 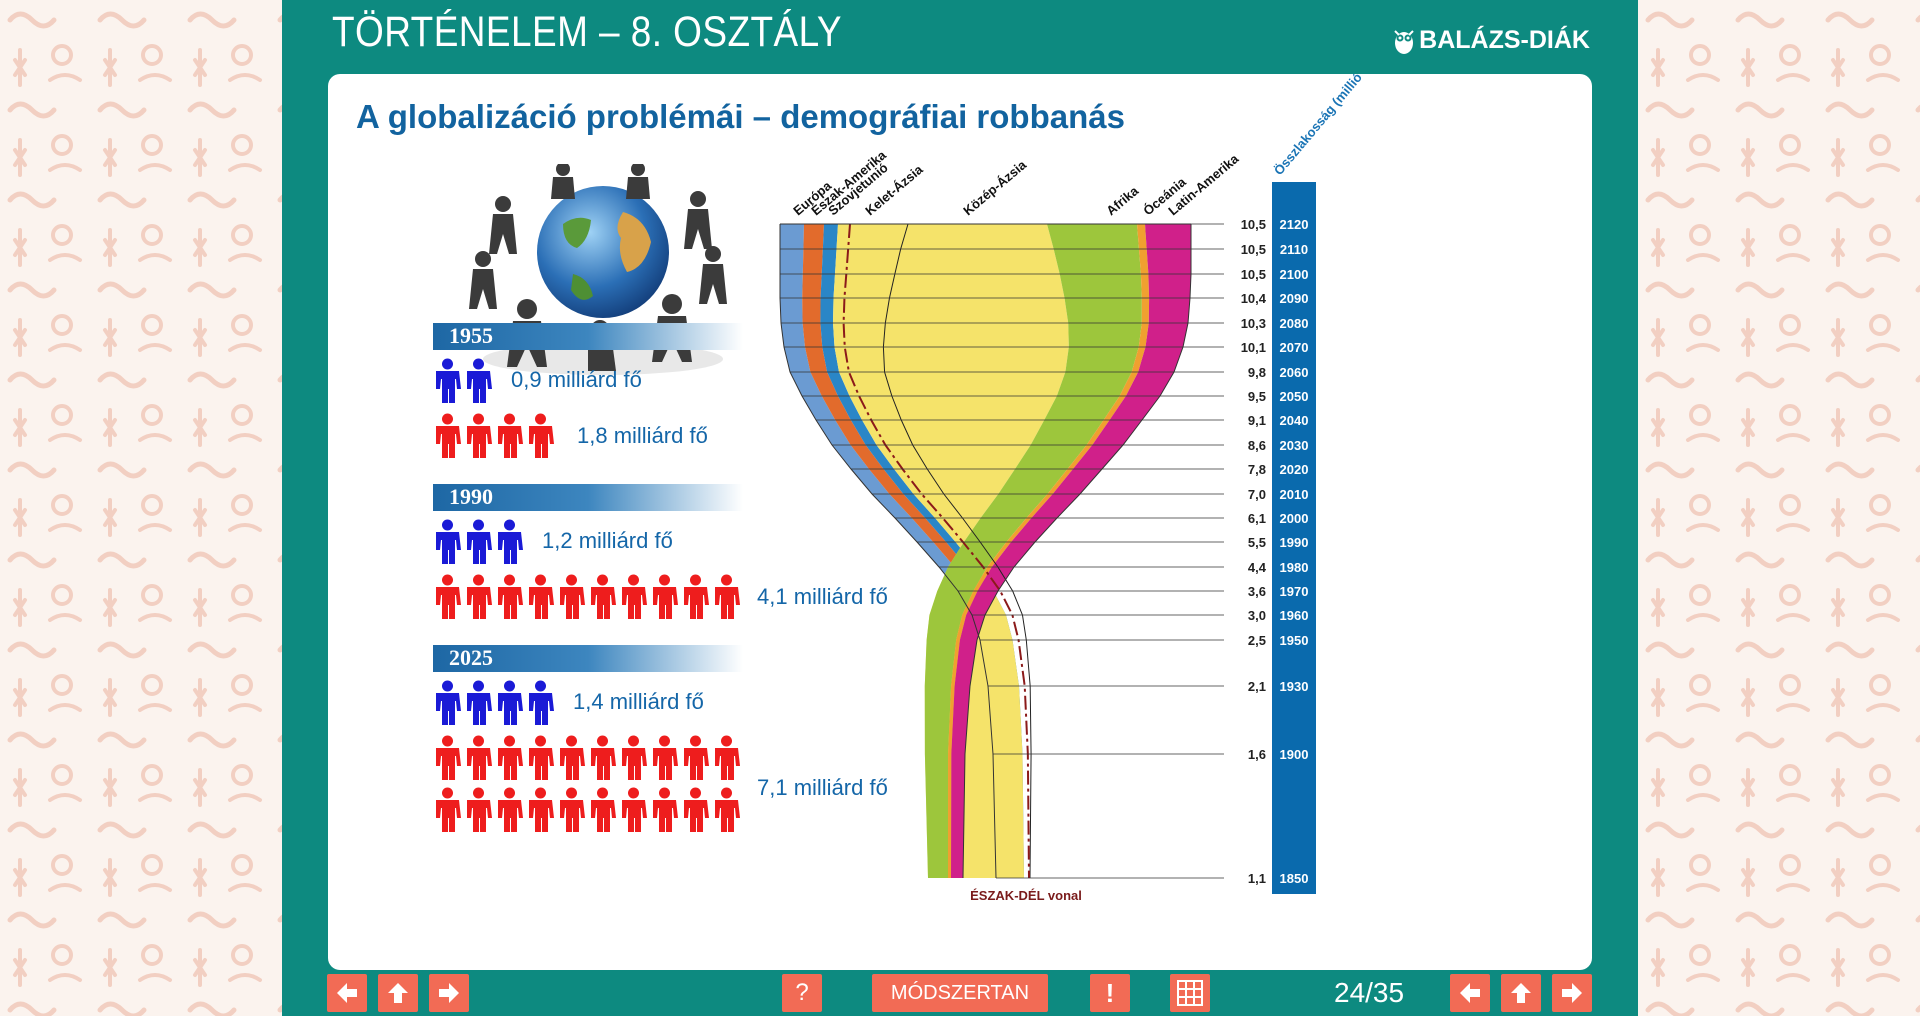 I want to click on arrow-left-icon, so click(x=347, y=993).